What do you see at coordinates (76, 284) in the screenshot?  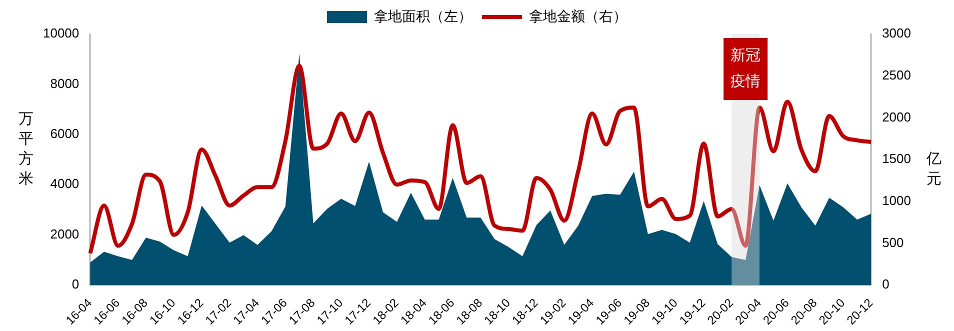 I see `y-tick-label: 0` at bounding box center [76, 284].